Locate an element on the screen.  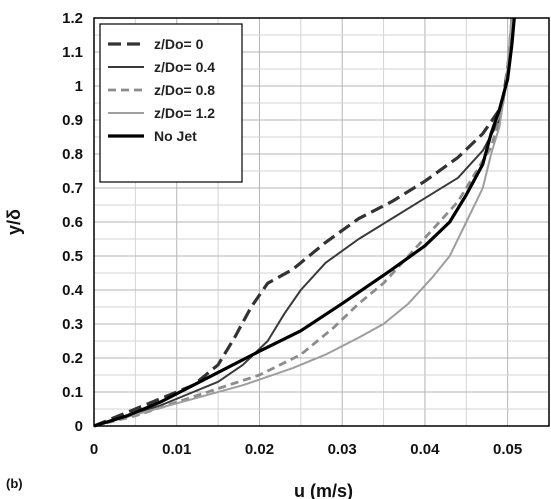
legend-label: z/Do= 0.4 is located at coordinates (184, 67).